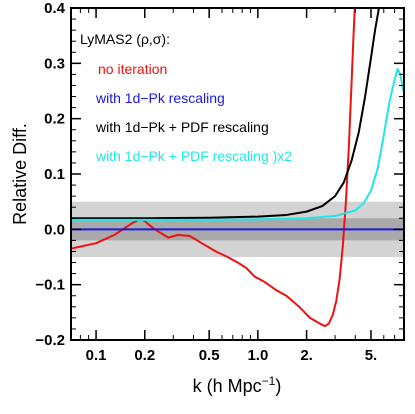 This screenshot has height=414, width=415. What do you see at coordinates (54, 119) in the screenshot?
I see `y-tick-label-4: 0.2` at bounding box center [54, 119].